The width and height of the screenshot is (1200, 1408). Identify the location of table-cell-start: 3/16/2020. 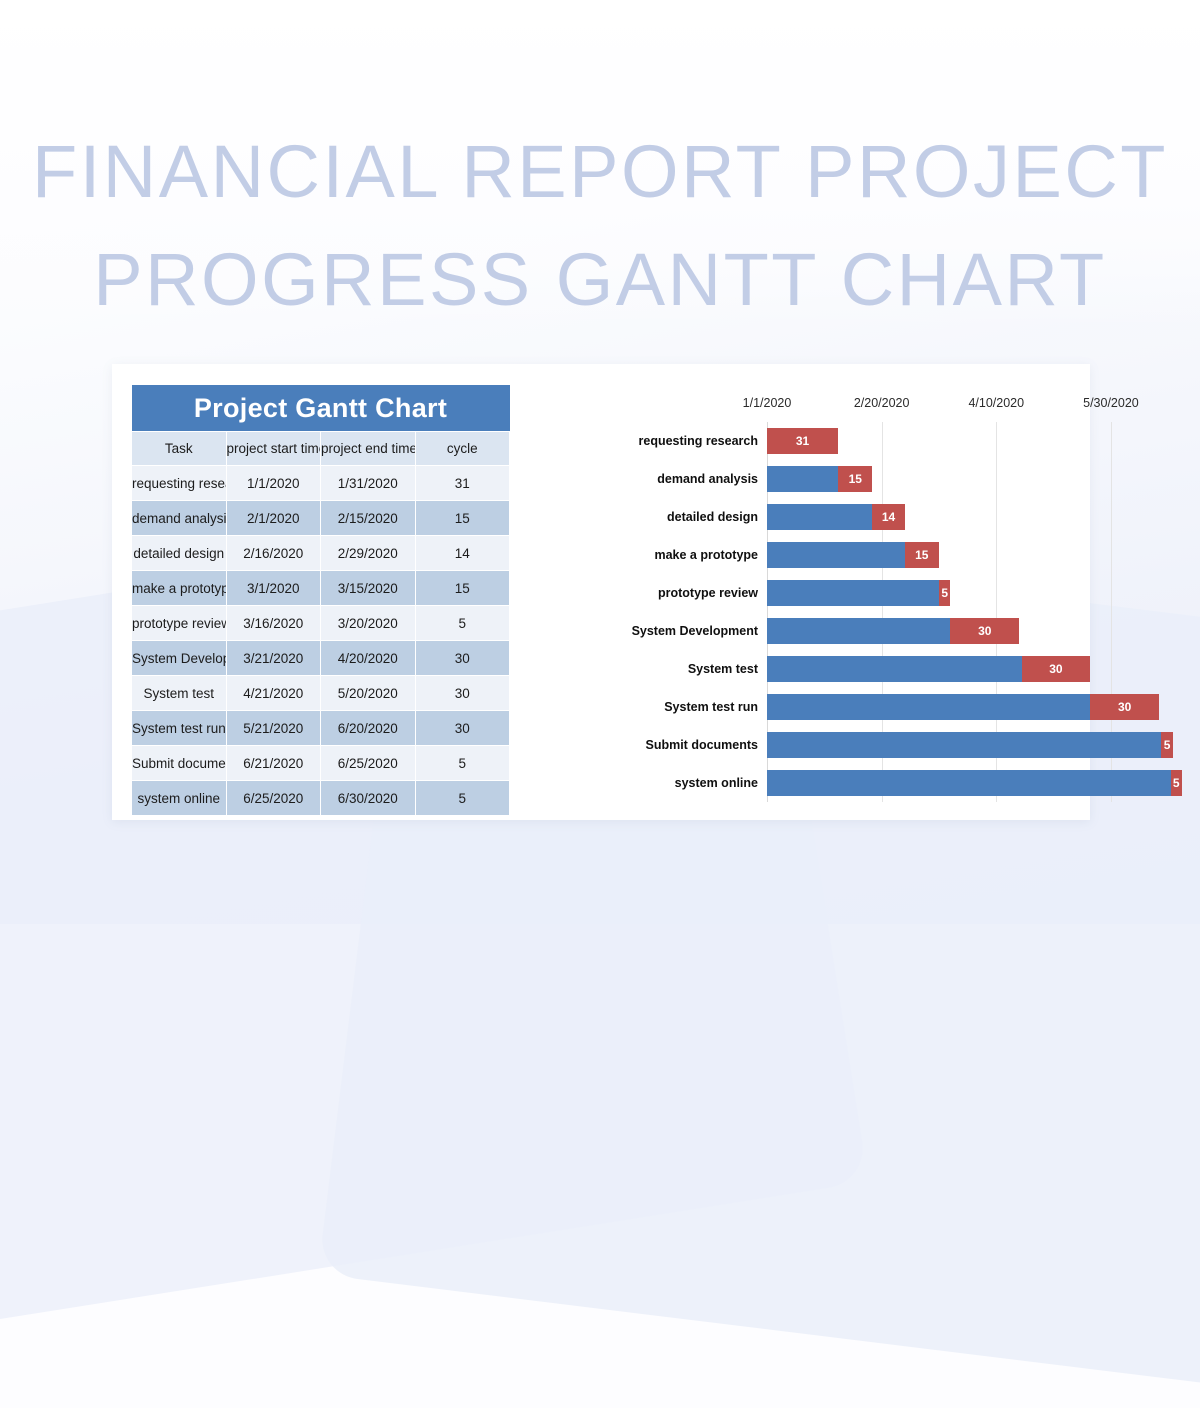
(273, 623).